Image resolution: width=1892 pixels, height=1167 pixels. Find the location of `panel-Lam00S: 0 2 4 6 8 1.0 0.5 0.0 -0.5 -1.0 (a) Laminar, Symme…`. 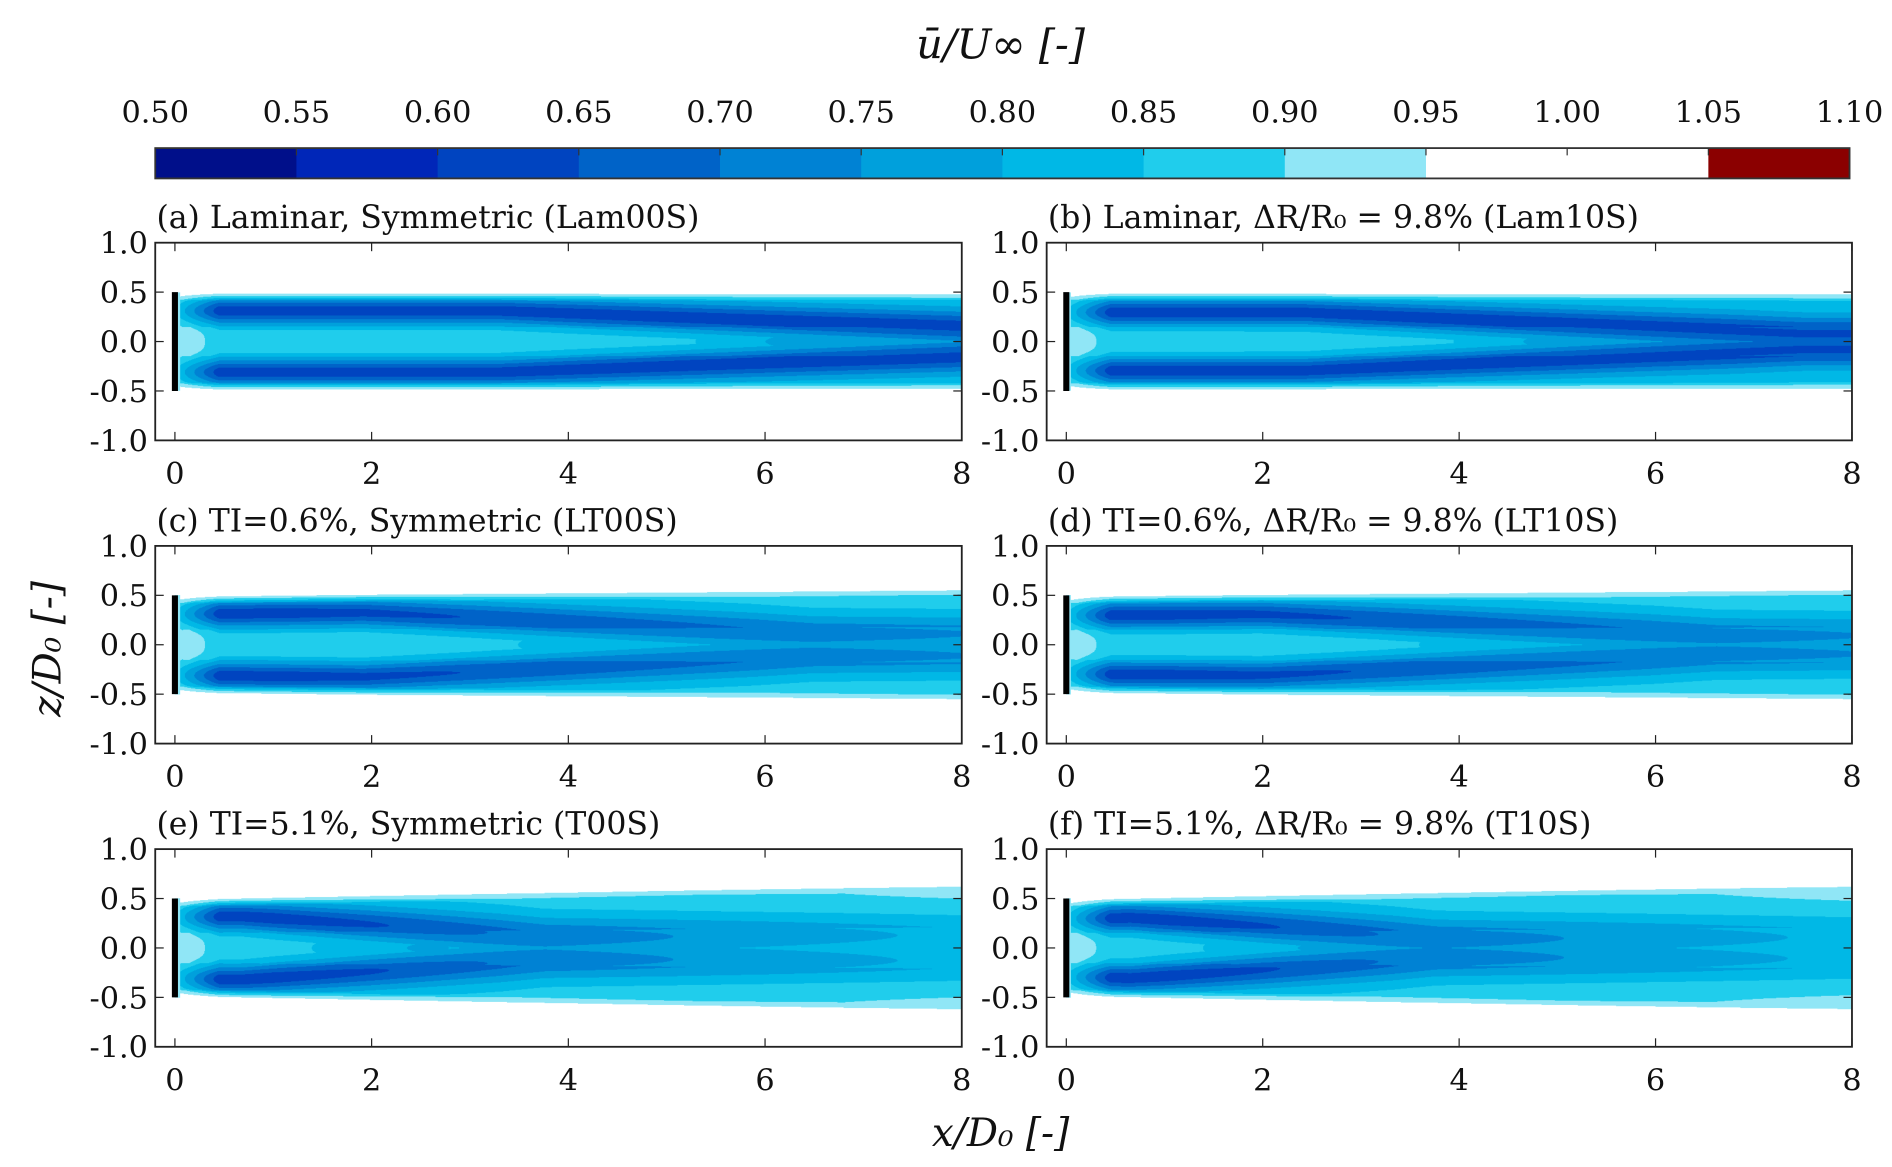

panel-Lam00S: 0 2 4 6 8 1.0 0.5 0.0 -0.5 -1.0 (a) Laminar, Symme… is located at coordinates (531, 346).